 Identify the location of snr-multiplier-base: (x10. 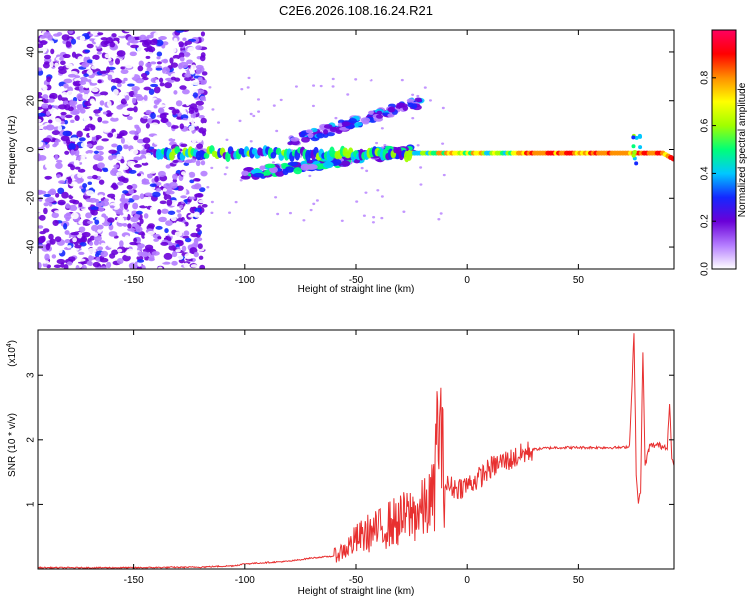
(12, 357).